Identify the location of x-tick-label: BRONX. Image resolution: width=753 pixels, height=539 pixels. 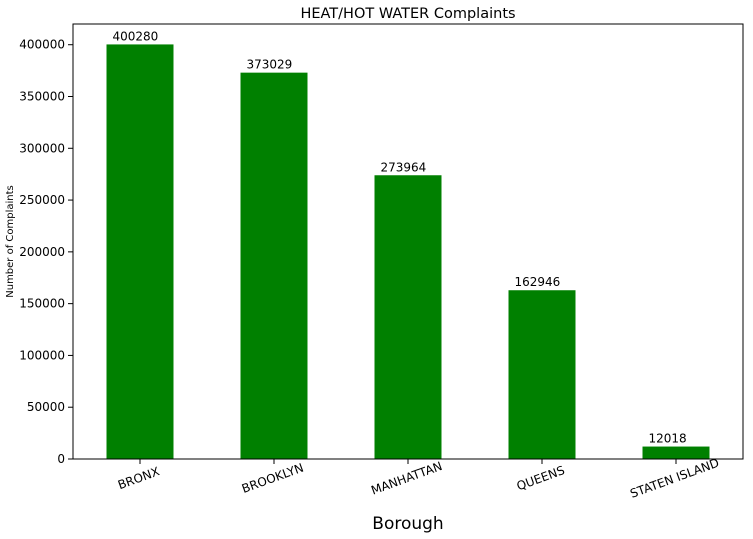
(138, 478).